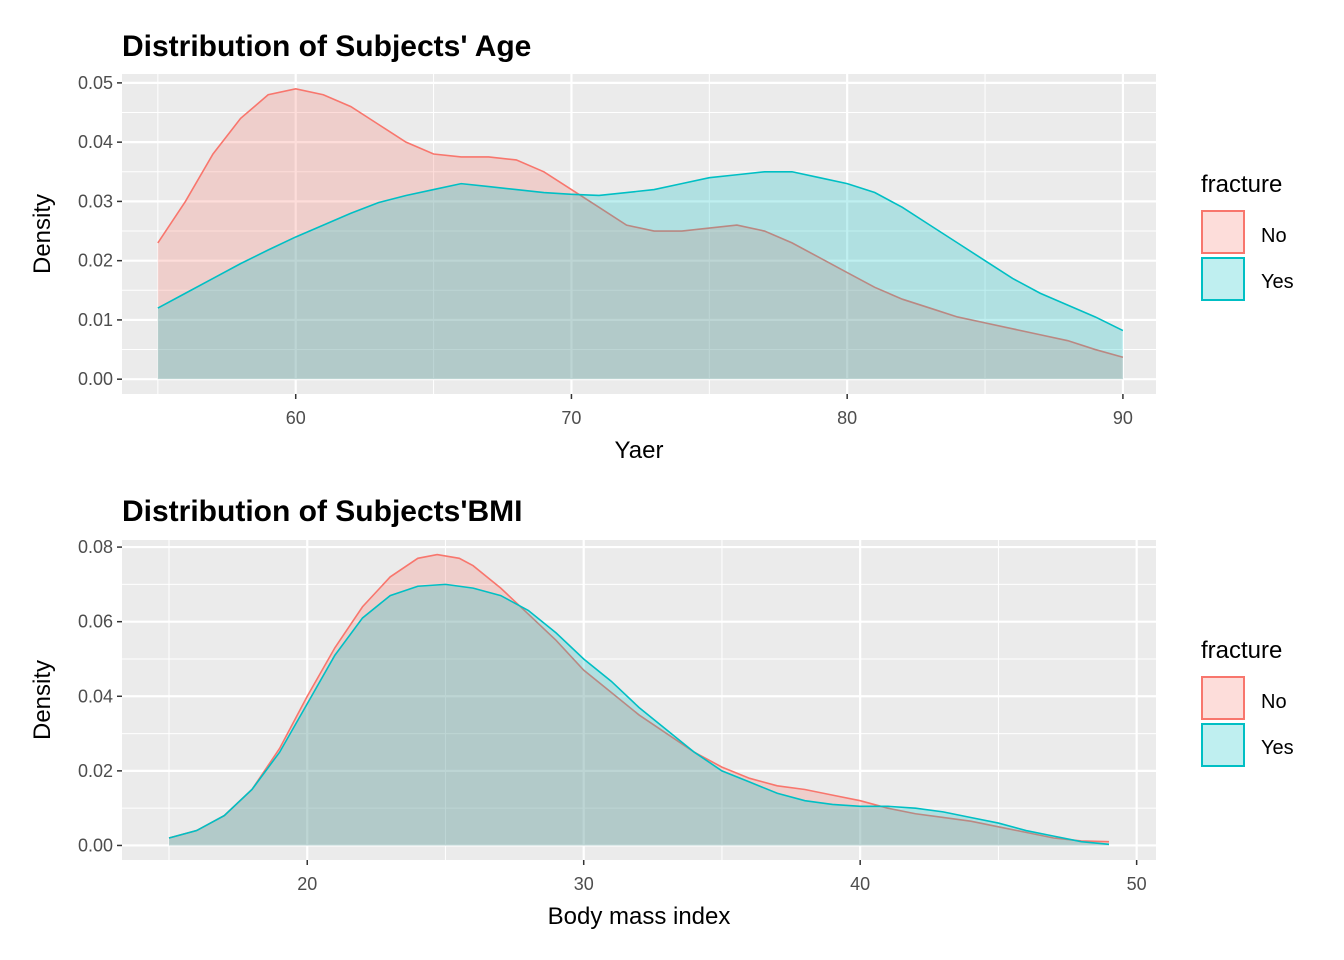  I want to click on y-tick-label: 0.06, so click(95, 622).